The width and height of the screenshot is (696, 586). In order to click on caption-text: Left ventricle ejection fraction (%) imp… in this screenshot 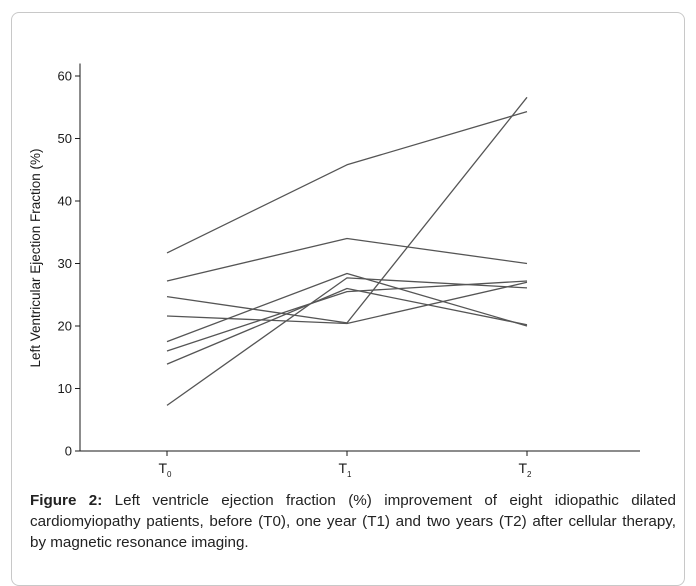, I will do `click(353, 521)`.